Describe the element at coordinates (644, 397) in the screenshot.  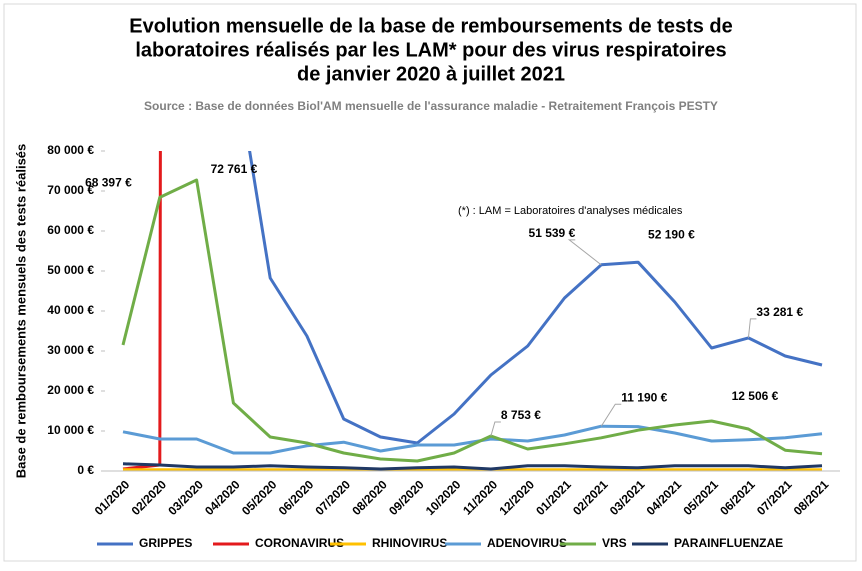
I see `data-label: 11 190 €` at that location.